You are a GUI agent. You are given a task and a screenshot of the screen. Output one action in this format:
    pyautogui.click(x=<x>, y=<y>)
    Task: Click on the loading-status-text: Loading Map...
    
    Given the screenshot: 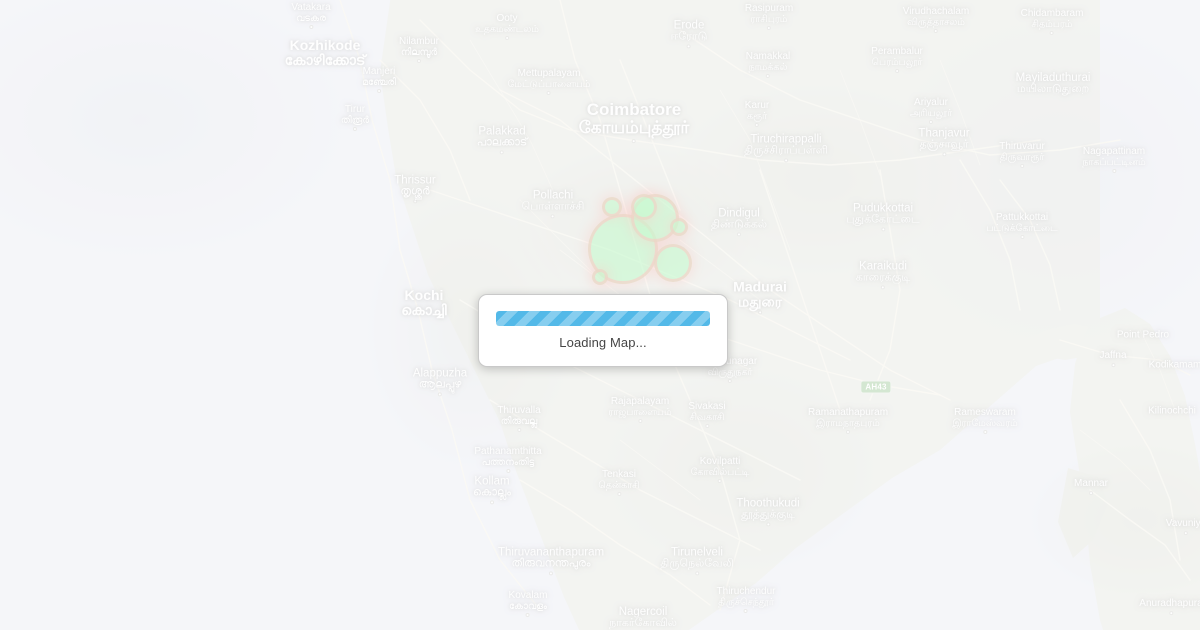 What is the action you would take?
    pyautogui.click(x=603, y=342)
    